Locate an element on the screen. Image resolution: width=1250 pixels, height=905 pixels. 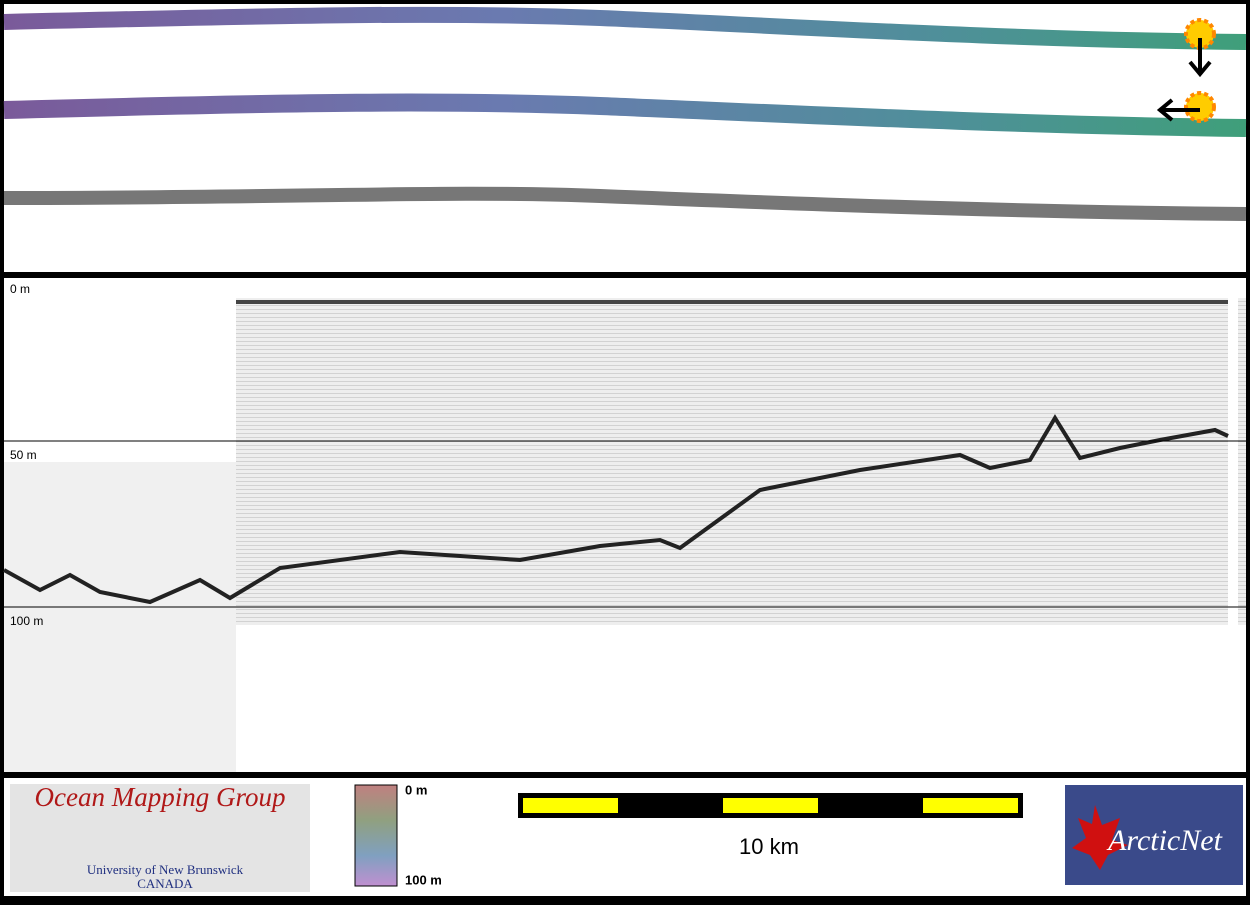
colorbar is located at coordinates (376, 835).